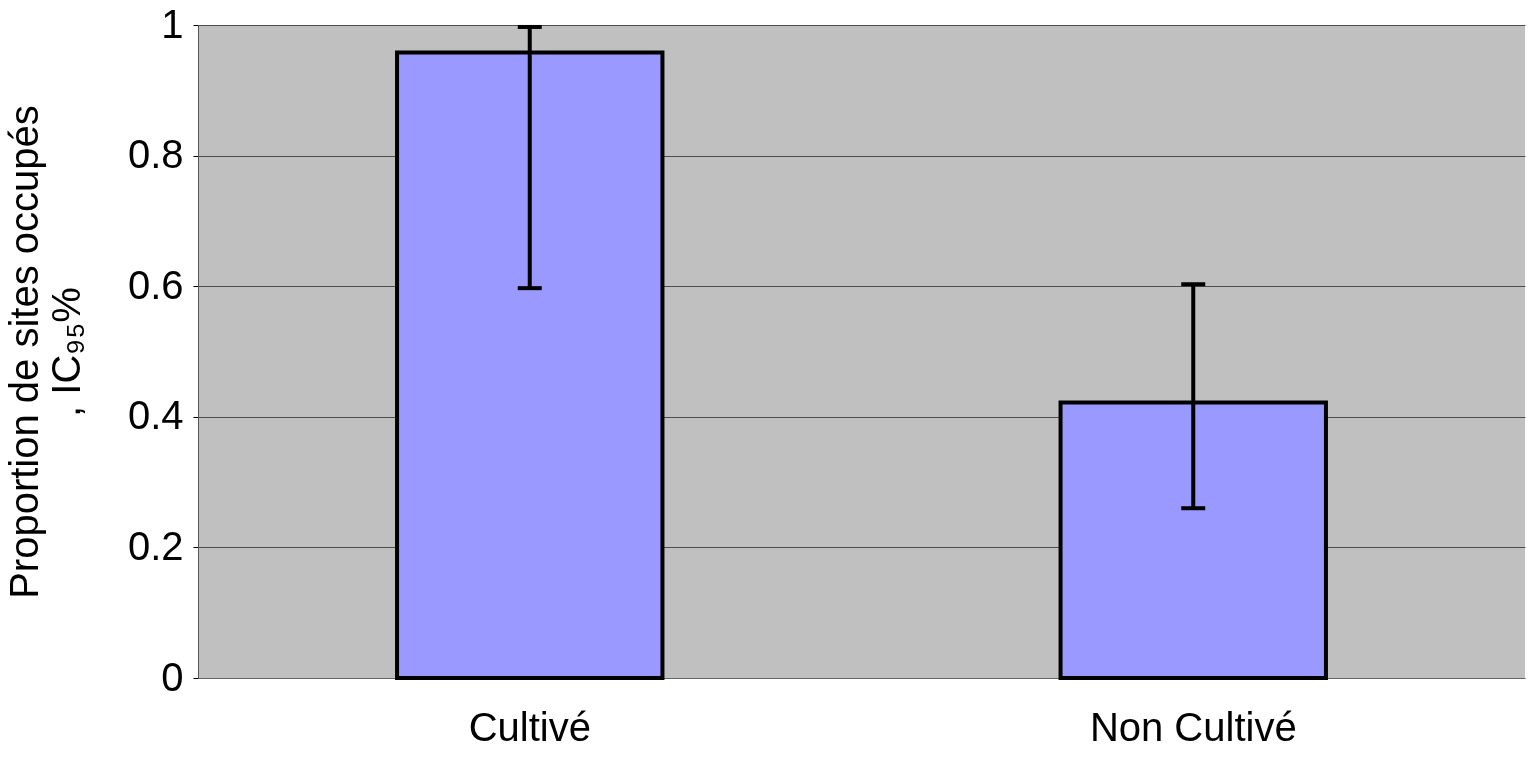  What do you see at coordinates (155, 284) in the screenshot?
I see `y-tick-label: 0.6` at bounding box center [155, 284].